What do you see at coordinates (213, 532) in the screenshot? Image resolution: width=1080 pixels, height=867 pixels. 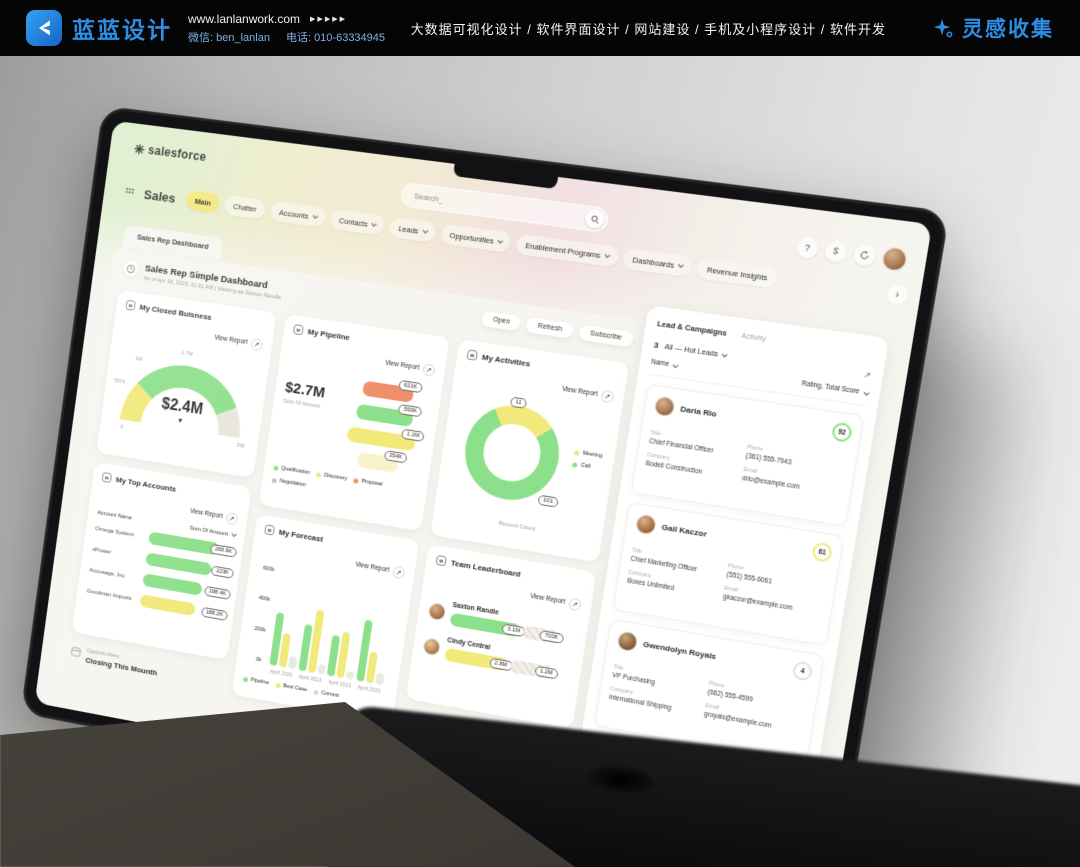 I see `column-sum-of-amount: Sum Of Amount` at bounding box center [213, 532].